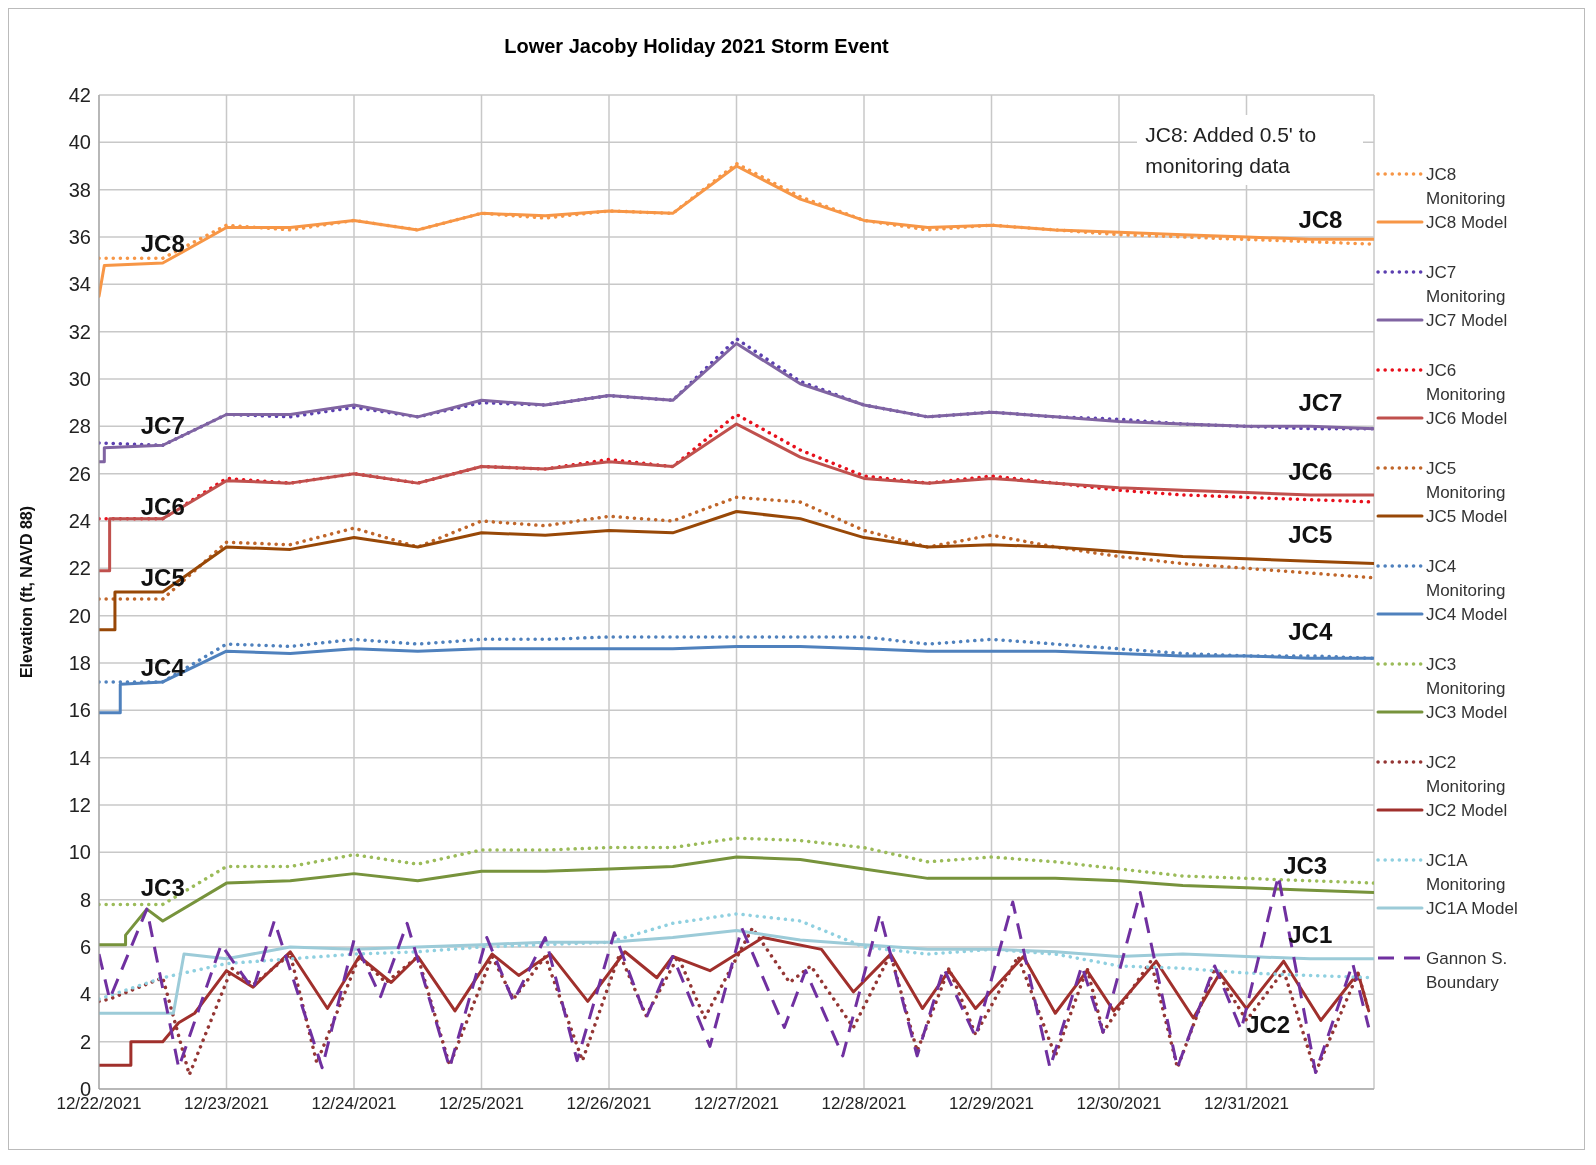  I want to click on x-tick-label: 12/29/2021, so click(991, 1104).